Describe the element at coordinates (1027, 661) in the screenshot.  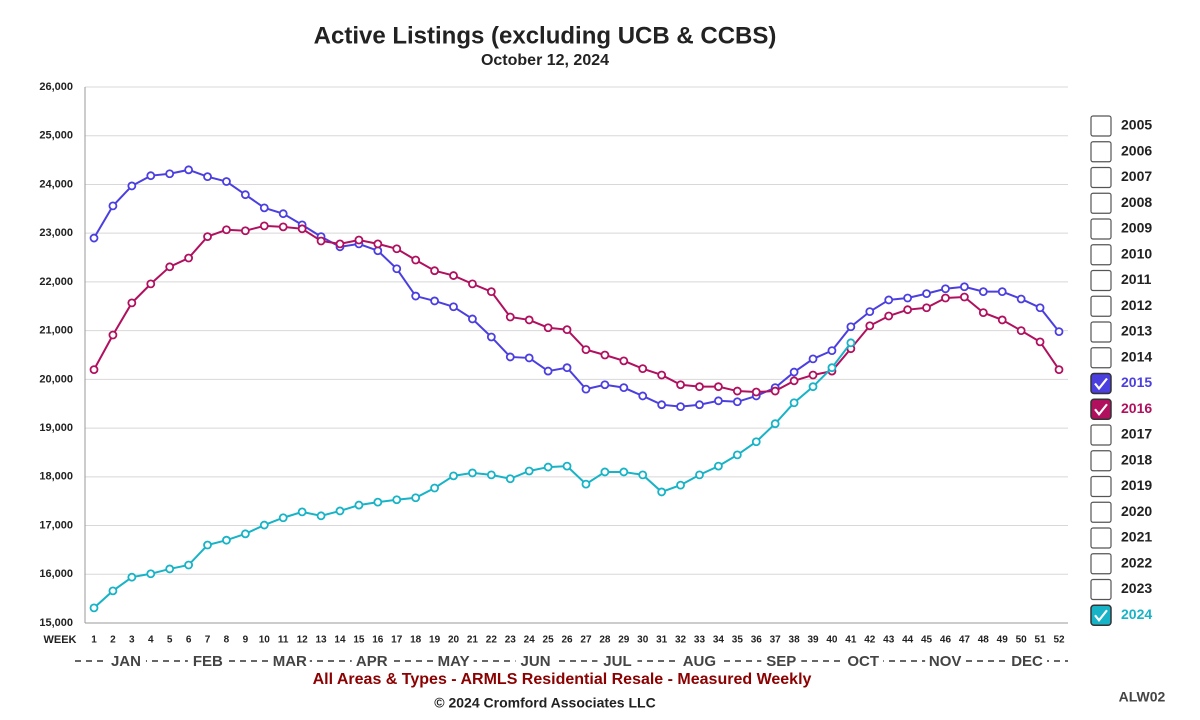
I see `month-label: DEC` at that location.